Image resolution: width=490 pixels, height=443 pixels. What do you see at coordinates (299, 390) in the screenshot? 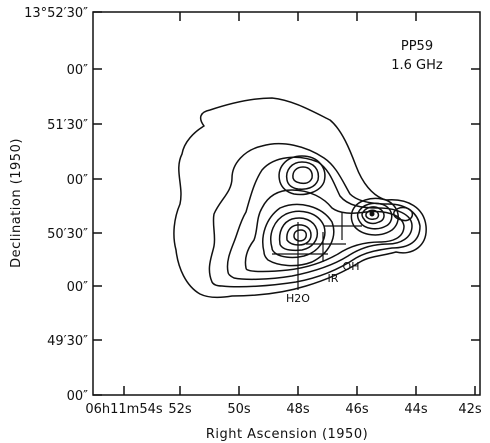
I see `x-ticks-bottom` at bounding box center [299, 390].